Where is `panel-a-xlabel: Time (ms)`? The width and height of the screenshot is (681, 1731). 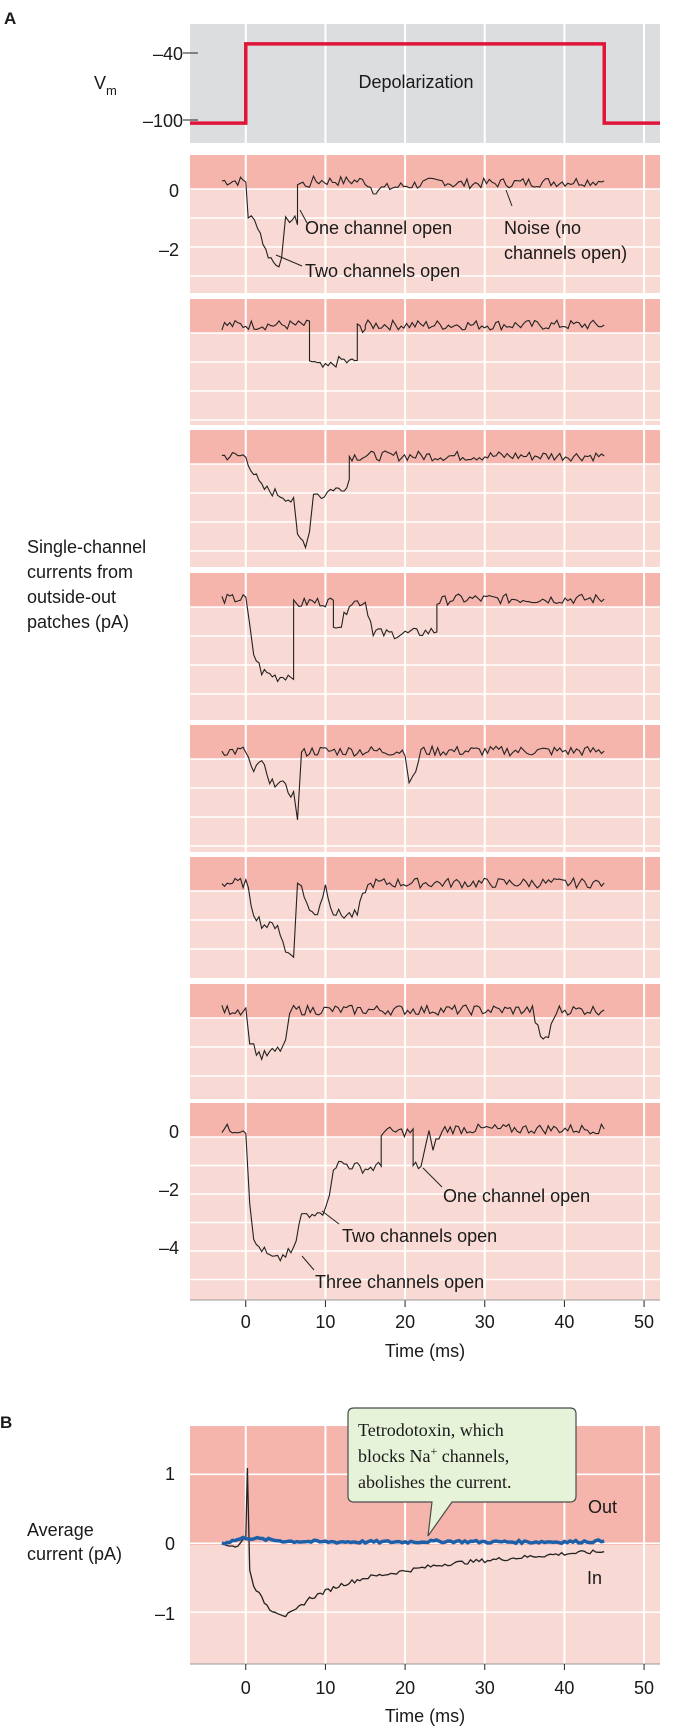
panel-a-xlabel: Time (ms) is located at coordinates (425, 1351).